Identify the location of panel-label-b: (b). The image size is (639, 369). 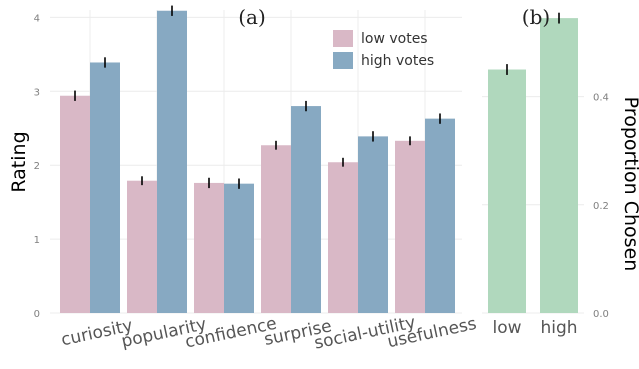
(536, 17).